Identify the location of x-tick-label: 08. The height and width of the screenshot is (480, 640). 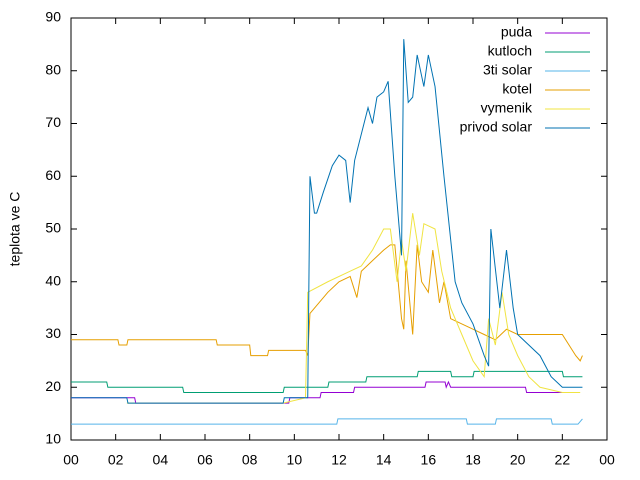
(250, 460).